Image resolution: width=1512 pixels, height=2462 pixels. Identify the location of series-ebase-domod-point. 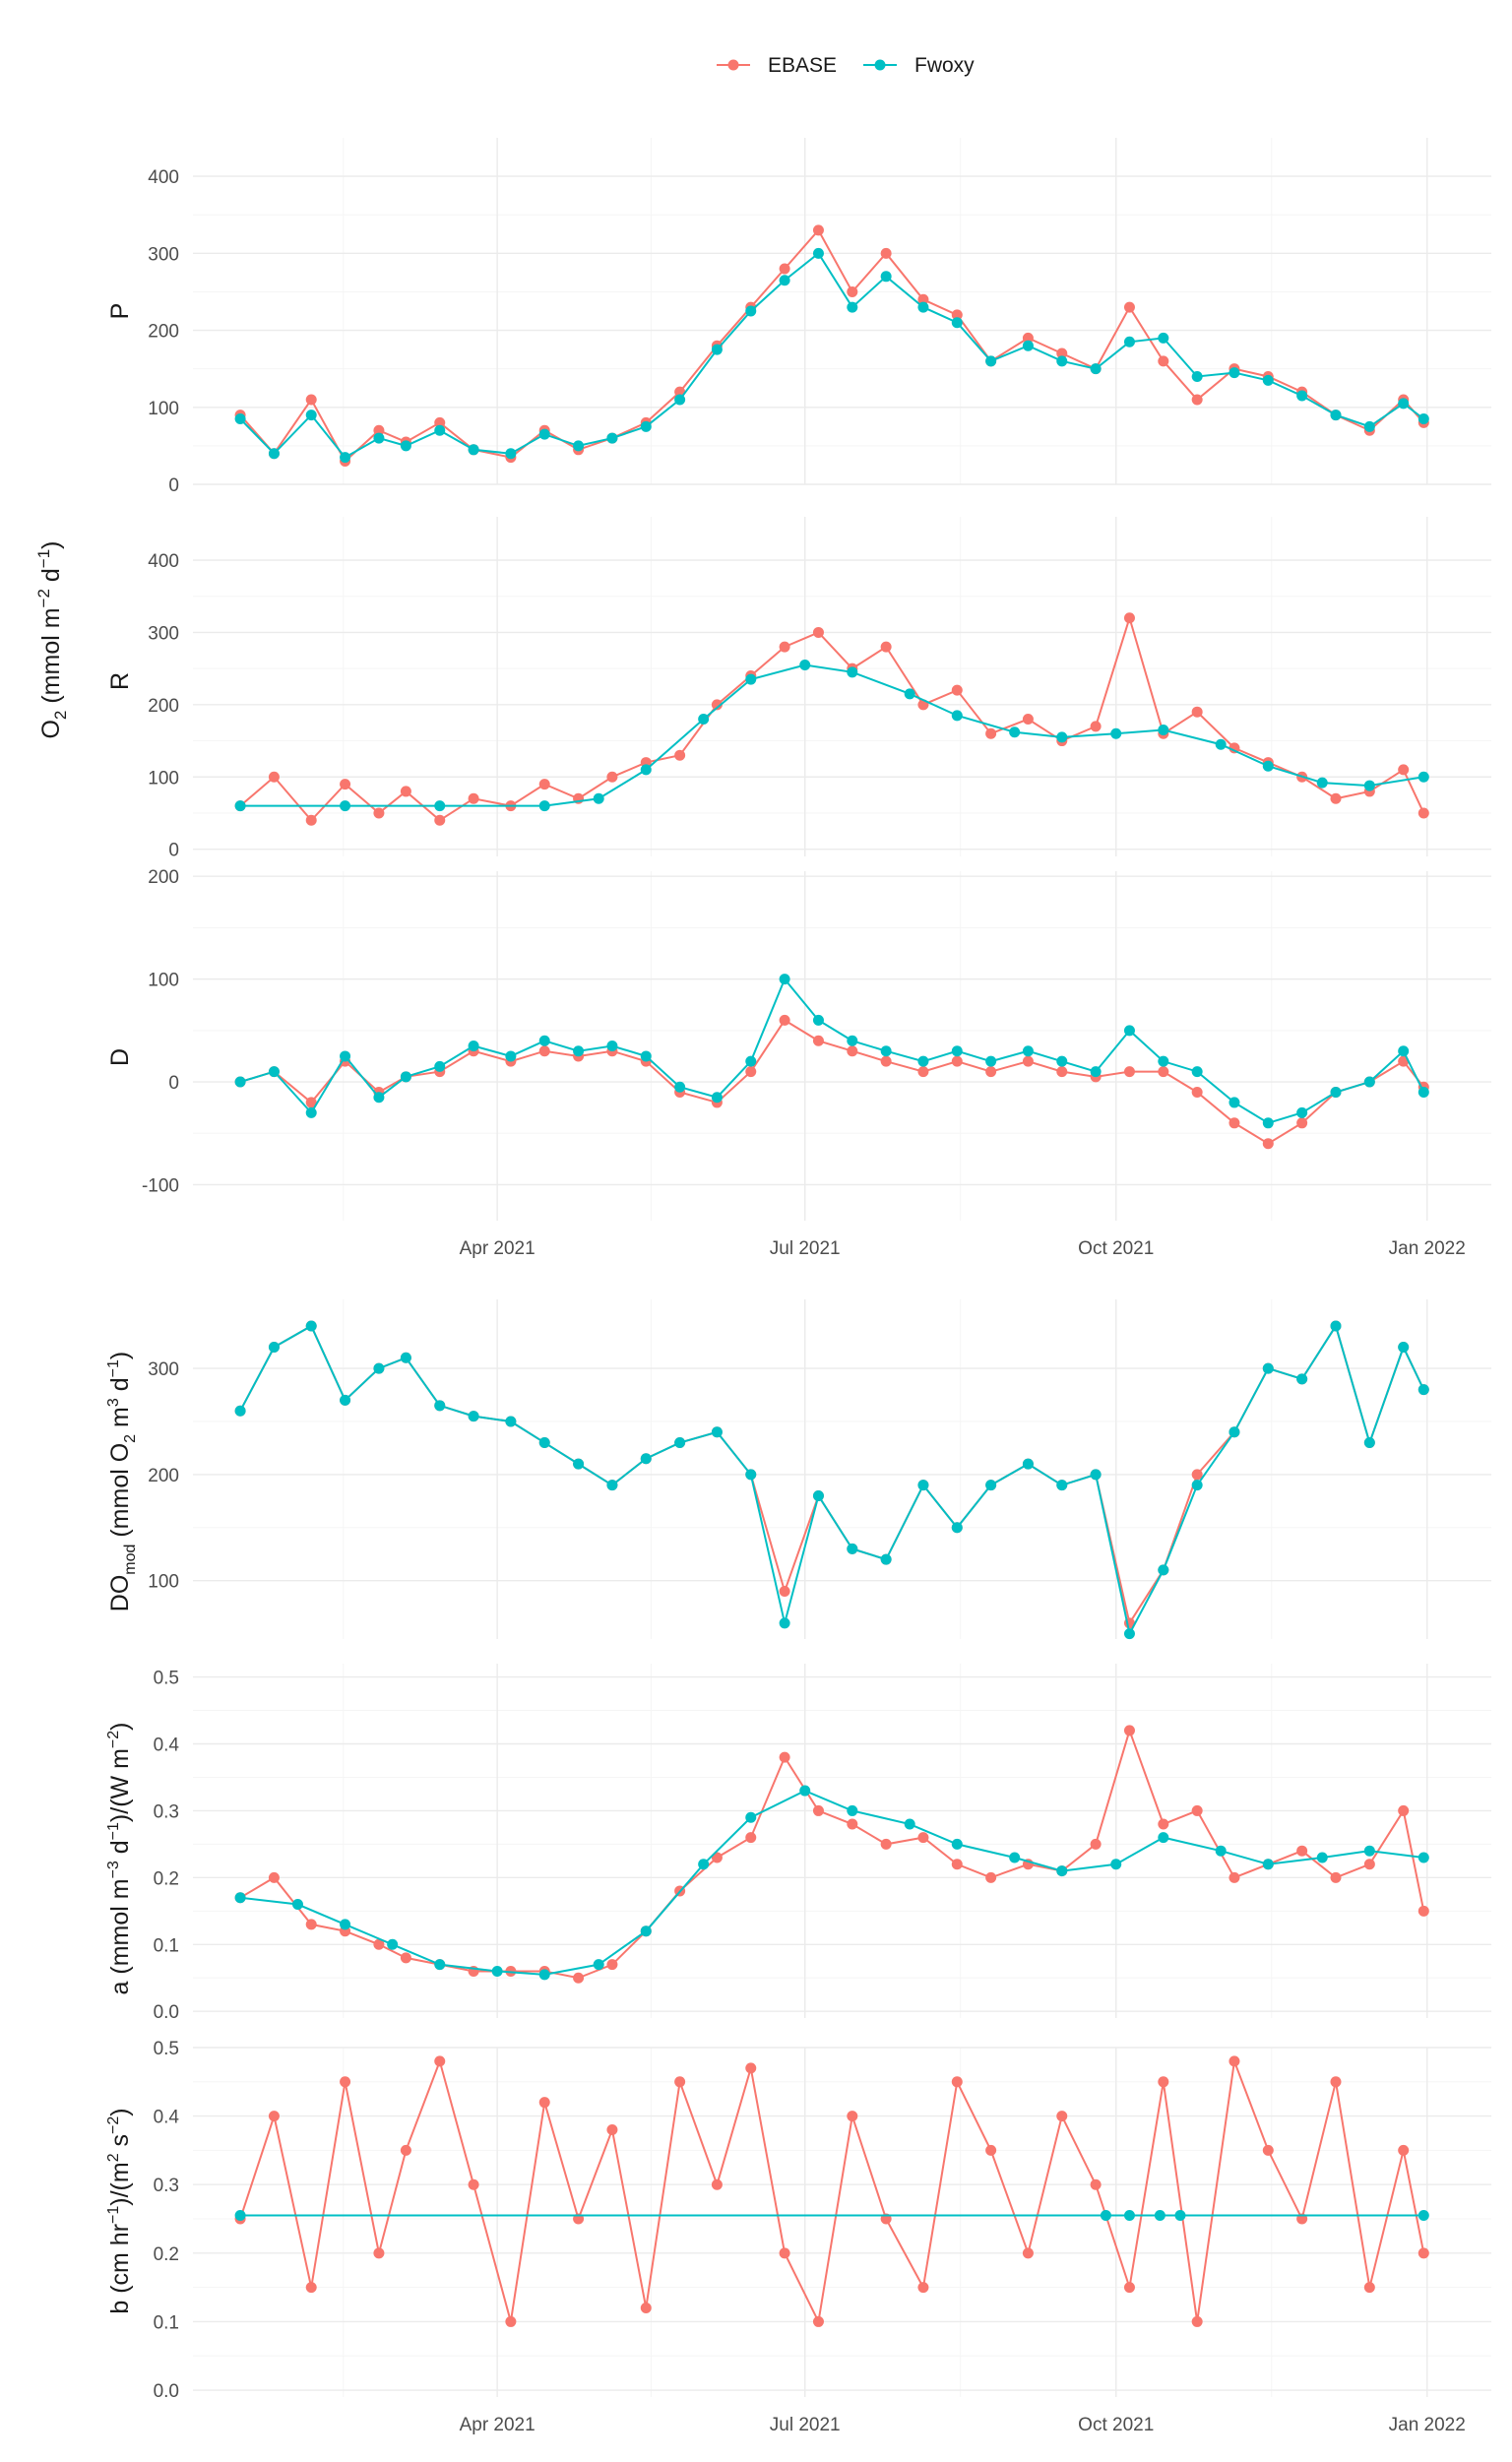
(784, 1591).